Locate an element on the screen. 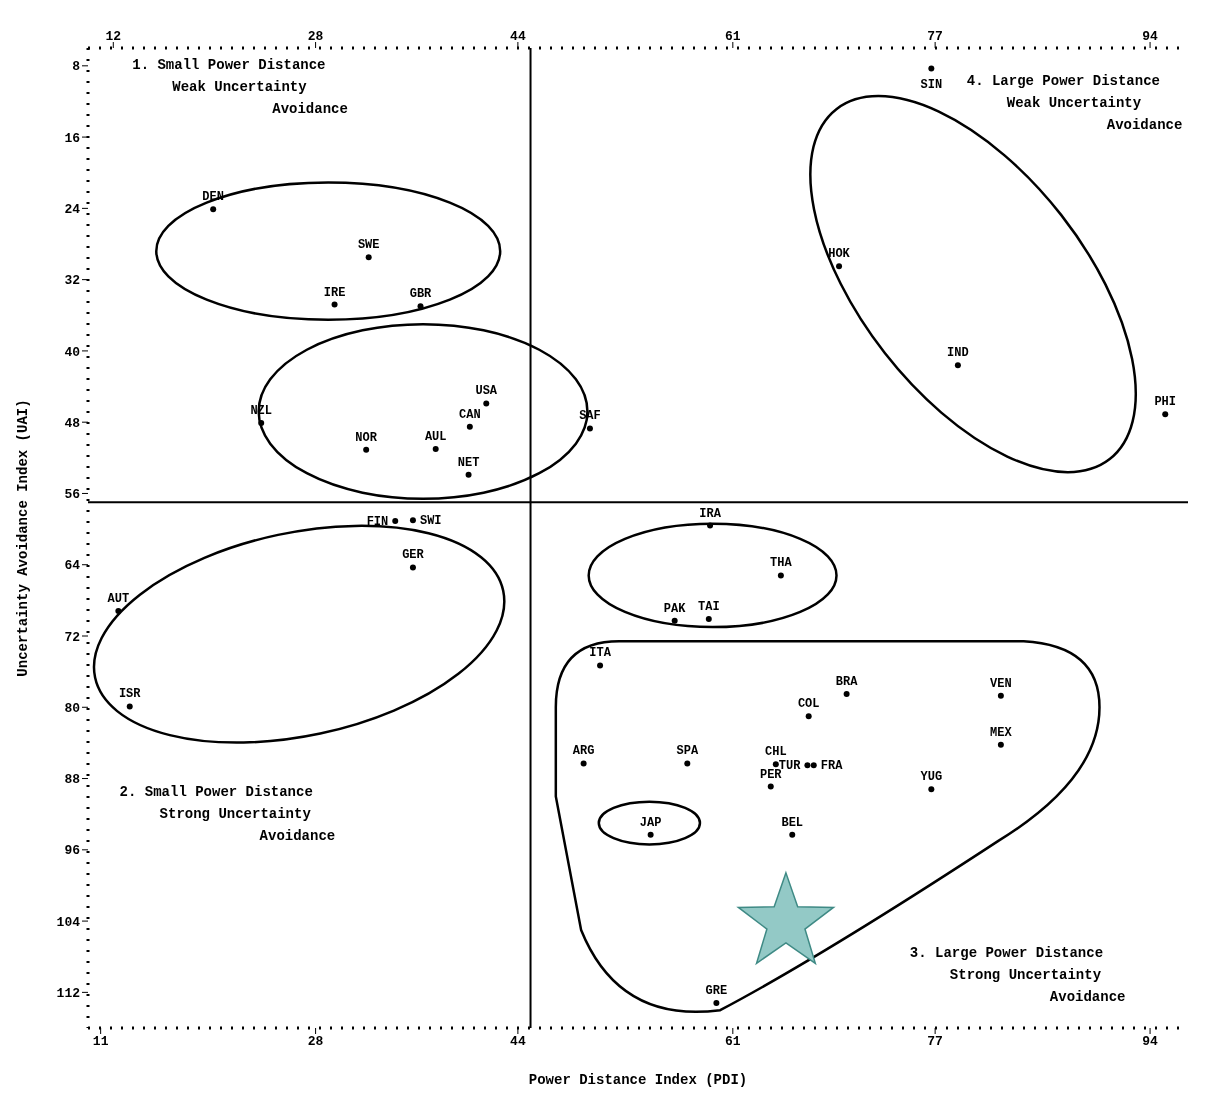 This screenshot has width=1215, height=1116. data-label: GBR is located at coordinates (421, 294).